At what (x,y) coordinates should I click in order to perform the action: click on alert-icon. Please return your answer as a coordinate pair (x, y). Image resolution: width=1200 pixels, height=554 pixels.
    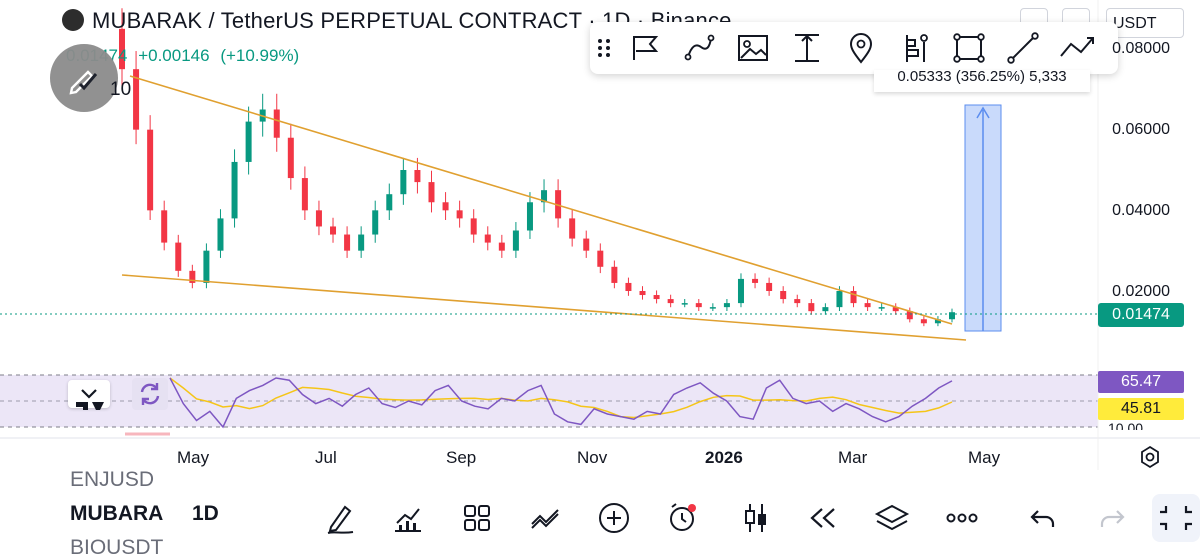
    Looking at the image, I should click on (683, 517).